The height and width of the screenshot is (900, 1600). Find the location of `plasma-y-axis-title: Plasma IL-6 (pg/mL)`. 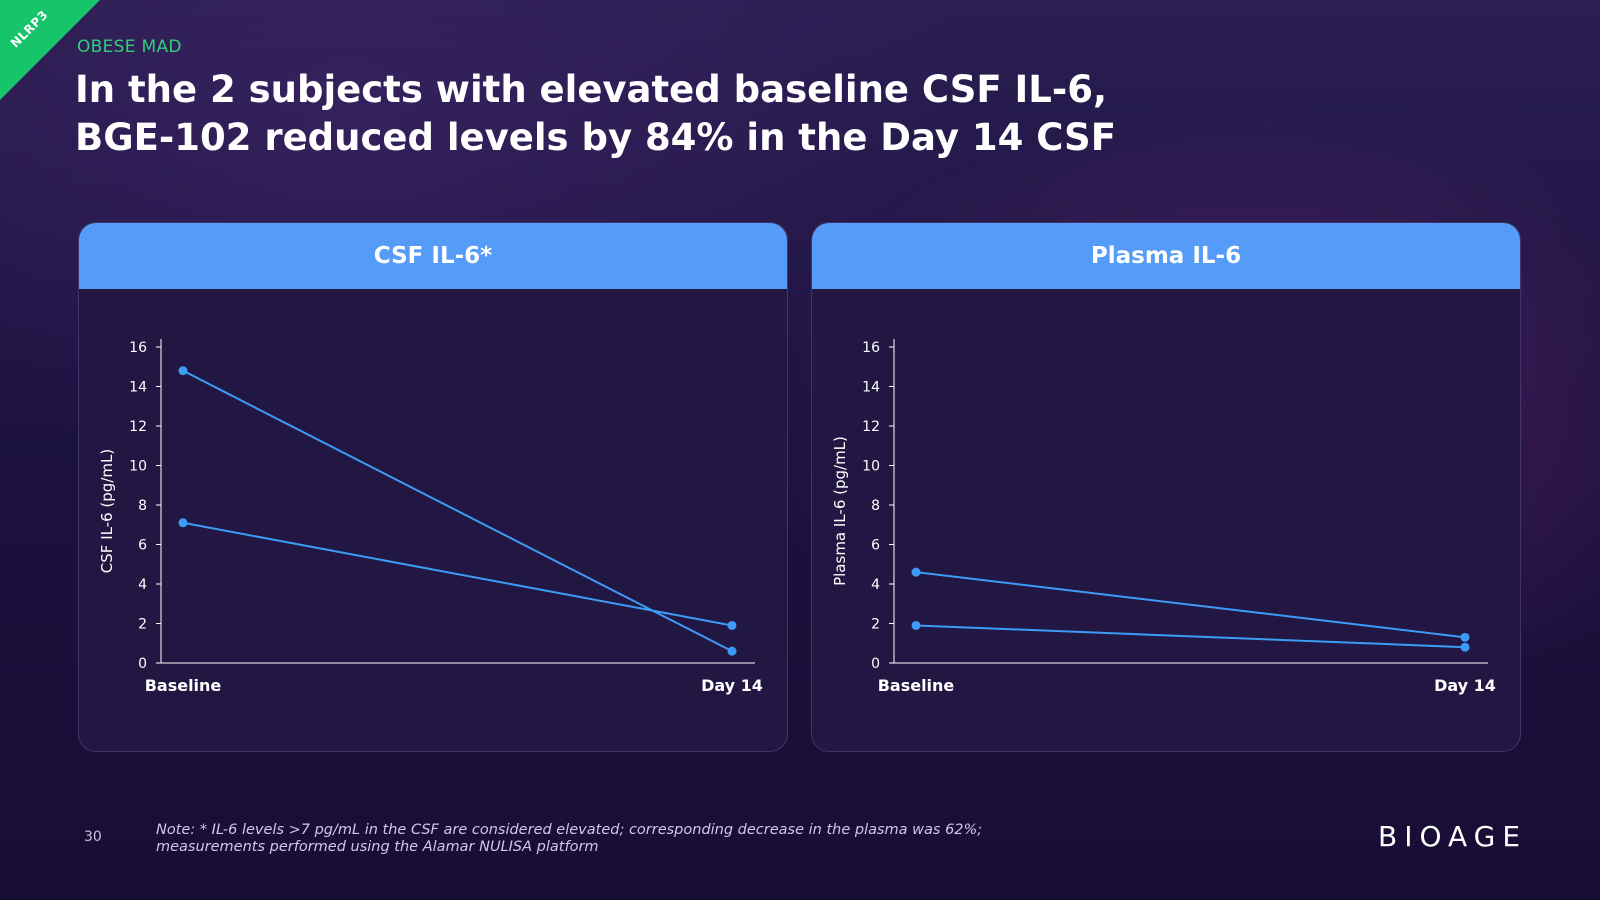

plasma-y-axis-title: Plasma IL-6 (pg/mL) is located at coordinates (840, 511).